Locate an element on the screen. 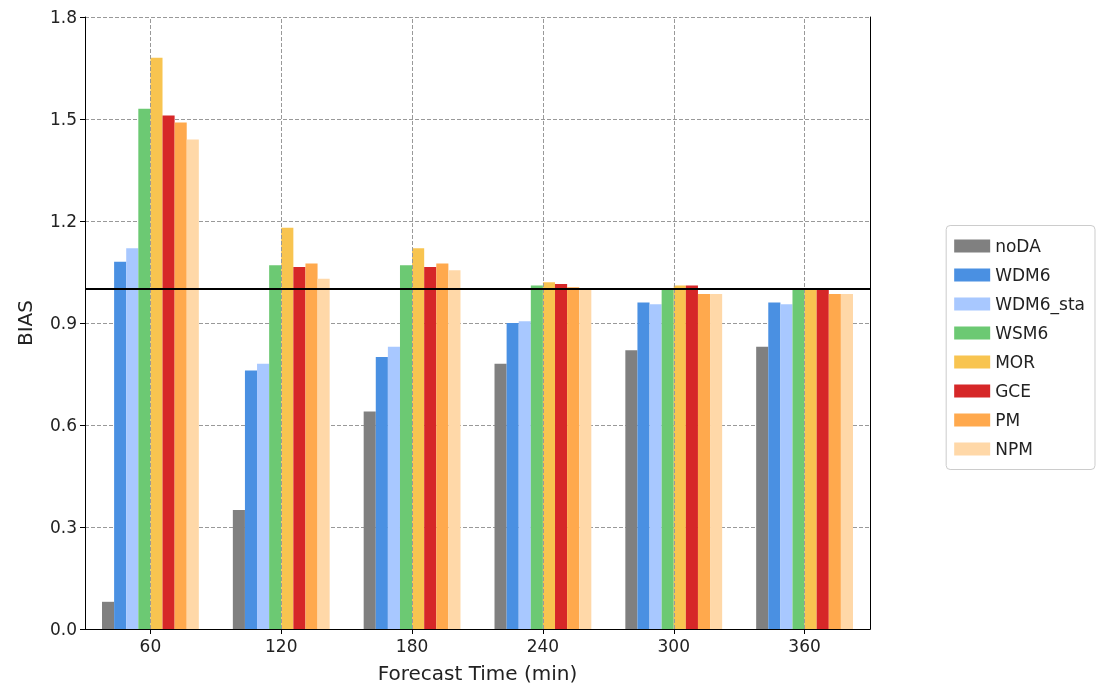 Image resolution: width=1097 pixels, height=695 pixels. legend-label: GCE is located at coordinates (1013, 391).